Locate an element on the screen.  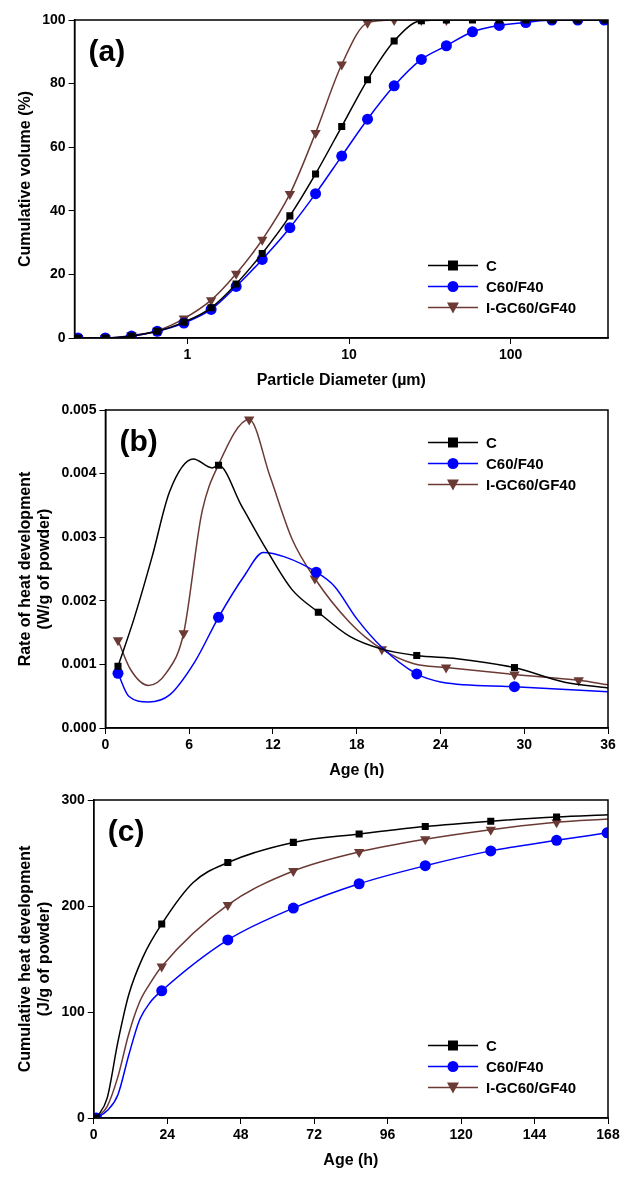
y-tick-label: 0.003 is located at coordinates (79, 536).